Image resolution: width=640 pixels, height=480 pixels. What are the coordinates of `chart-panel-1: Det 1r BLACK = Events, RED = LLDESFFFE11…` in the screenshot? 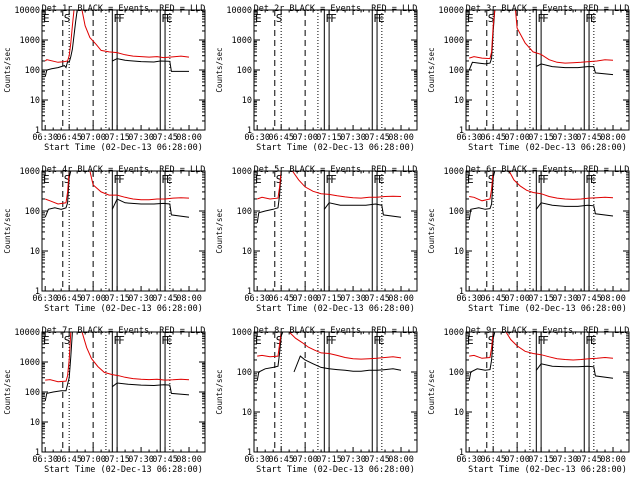 It's located at (104, 78).